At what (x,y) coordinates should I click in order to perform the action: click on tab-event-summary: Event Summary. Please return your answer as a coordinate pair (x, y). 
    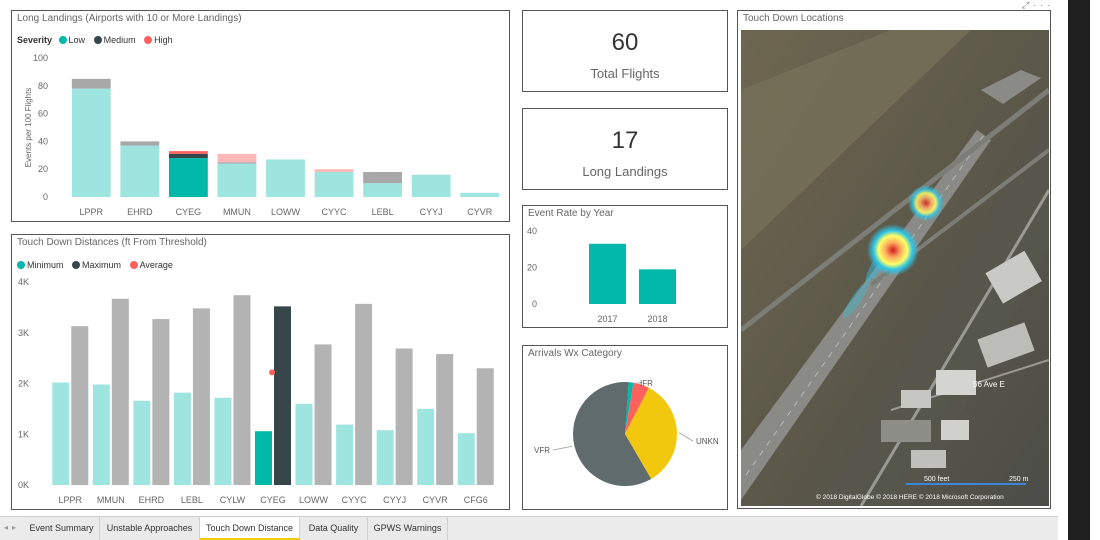
    Looking at the image, I should click on (62, 528).